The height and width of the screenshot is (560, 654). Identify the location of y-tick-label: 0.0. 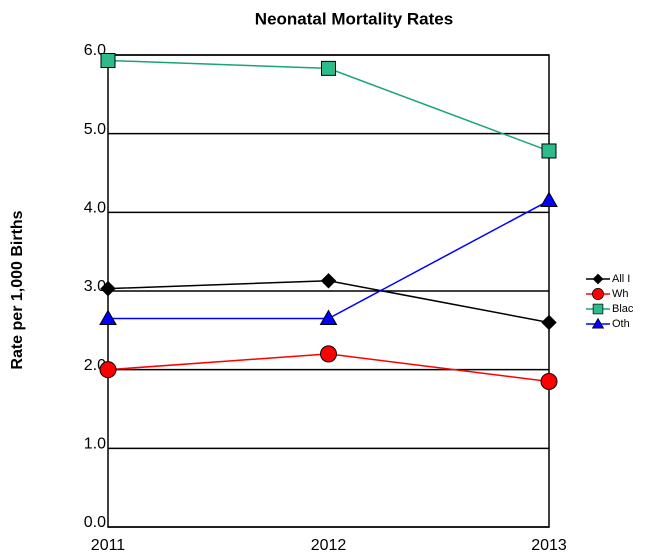
(95, 522).